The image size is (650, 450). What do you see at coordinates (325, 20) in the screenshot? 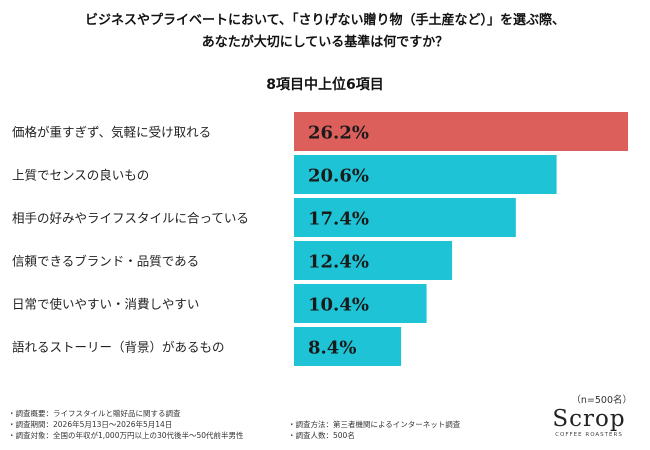
I see `chart-title-line-1: ビジネスやプライベートにおいて、「さりげない贈り物（手土産など）」を選ぶ際、` at bounding box center [325, 20].